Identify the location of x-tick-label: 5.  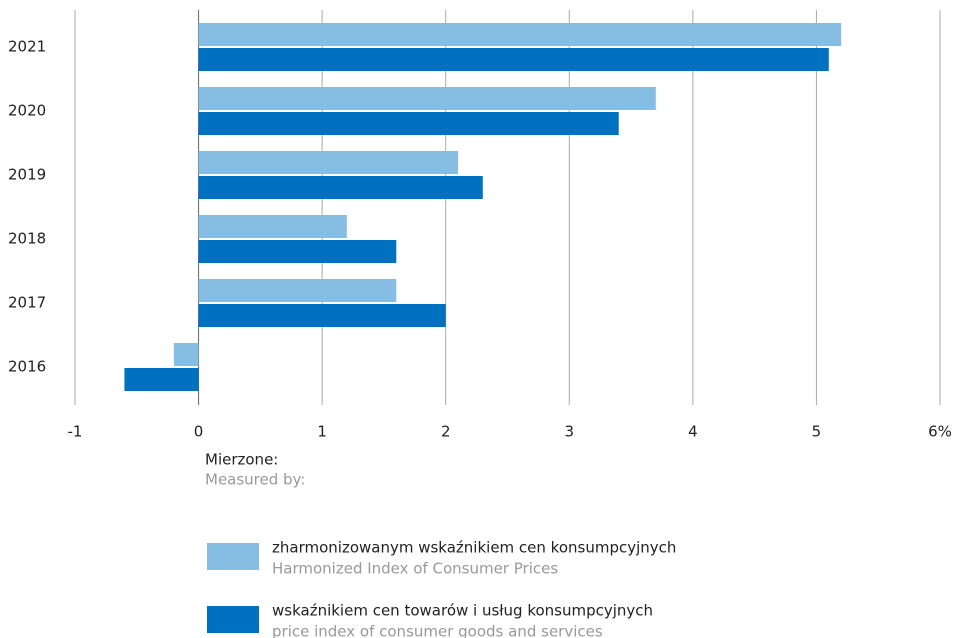
(817, 432).